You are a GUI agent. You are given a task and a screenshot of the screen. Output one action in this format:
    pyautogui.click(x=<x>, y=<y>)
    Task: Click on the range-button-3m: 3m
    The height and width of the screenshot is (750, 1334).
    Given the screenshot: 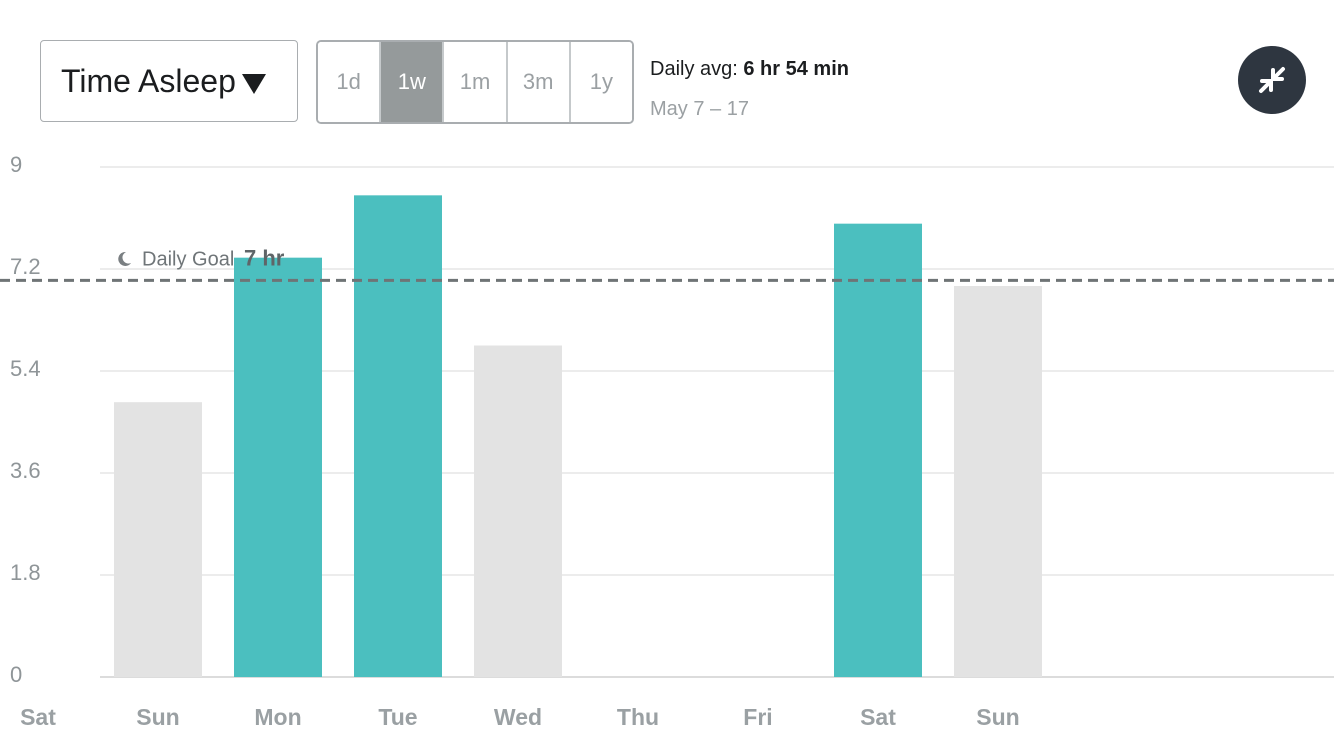 What is the action you would take?
    pyautogui.click(x=539, y=82)
    